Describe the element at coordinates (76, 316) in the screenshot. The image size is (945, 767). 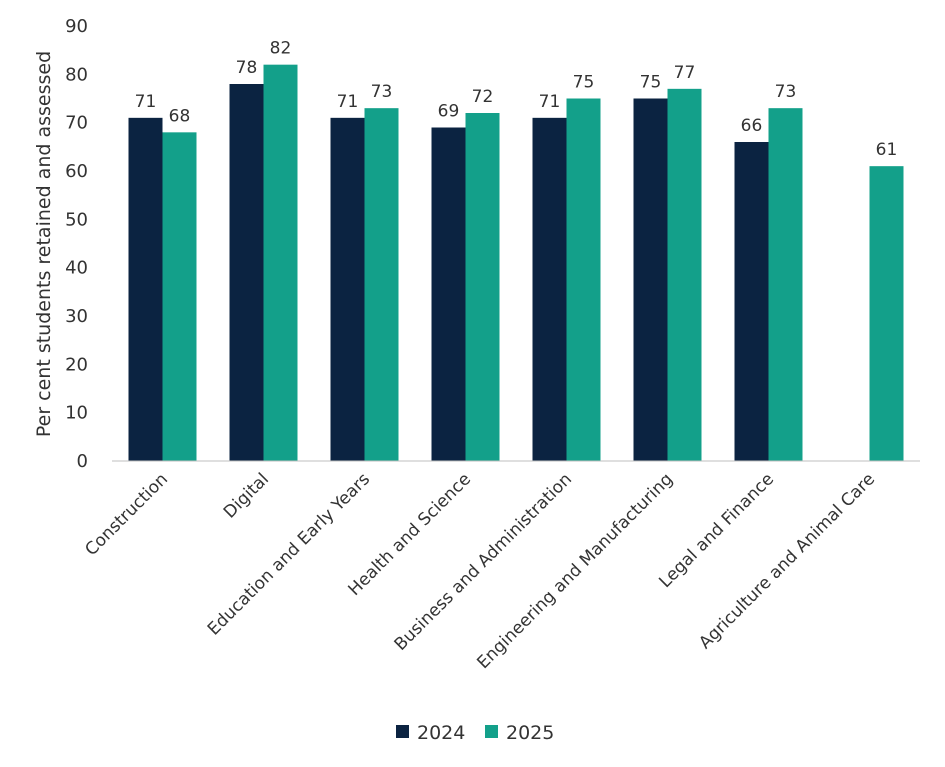
I see `y-tick-label: 30` at that location.